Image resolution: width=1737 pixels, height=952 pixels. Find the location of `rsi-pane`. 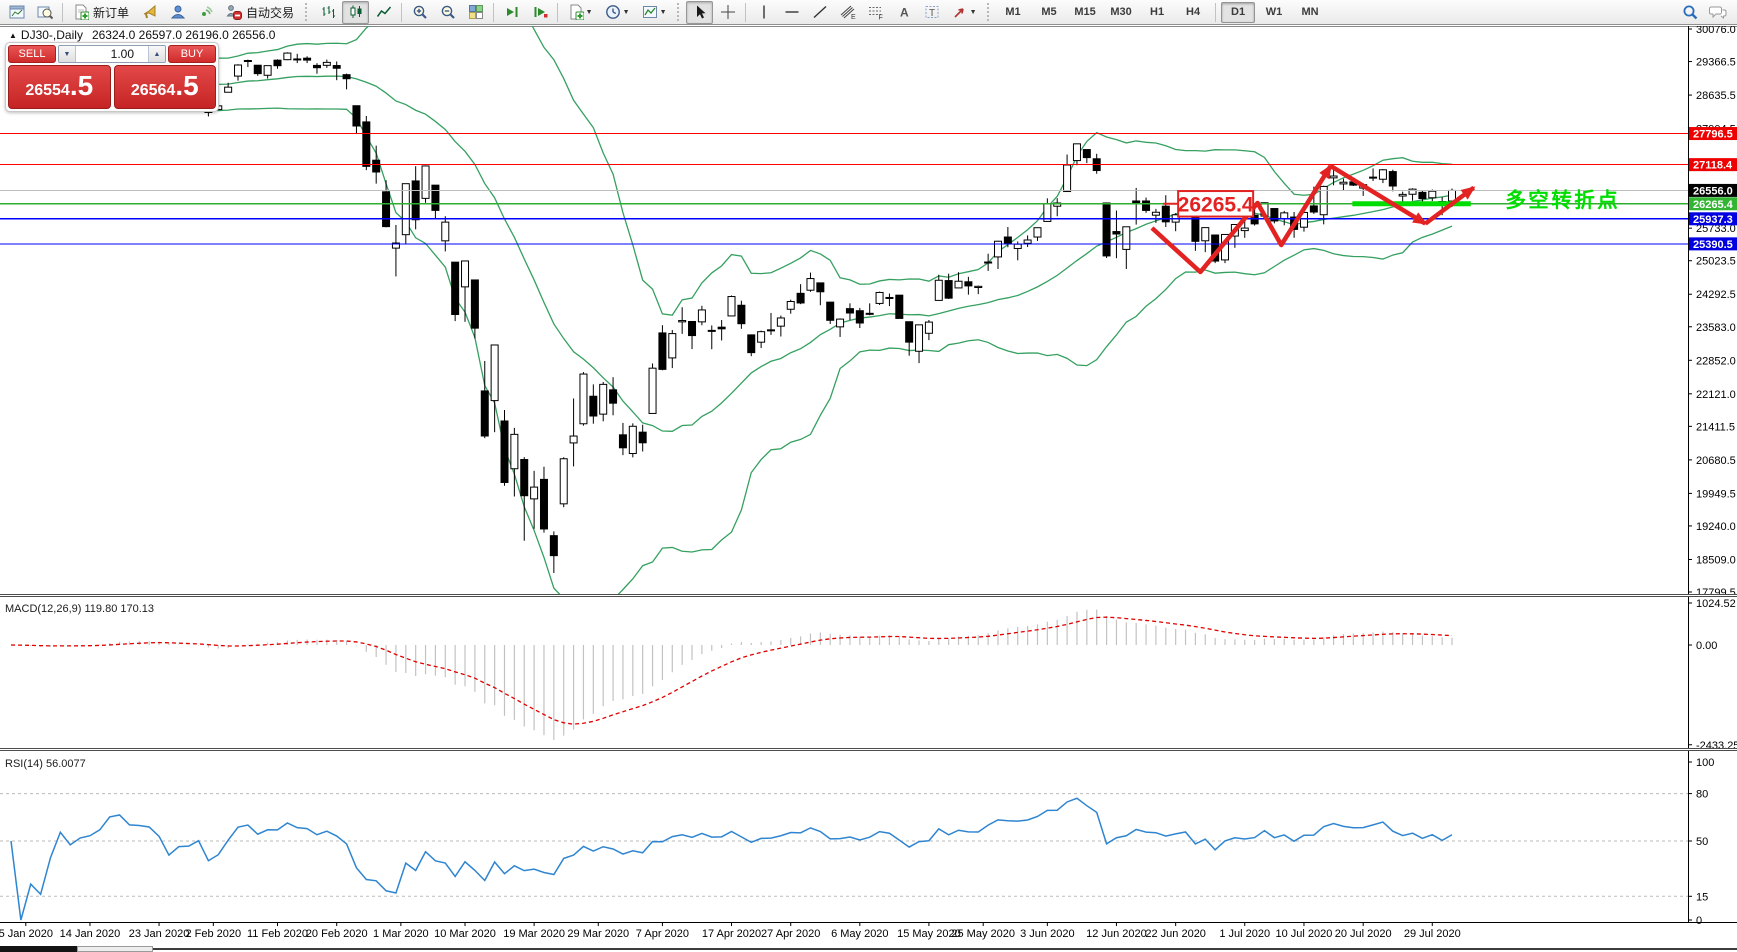

rsi-pane is located at coordinates (844, 857).